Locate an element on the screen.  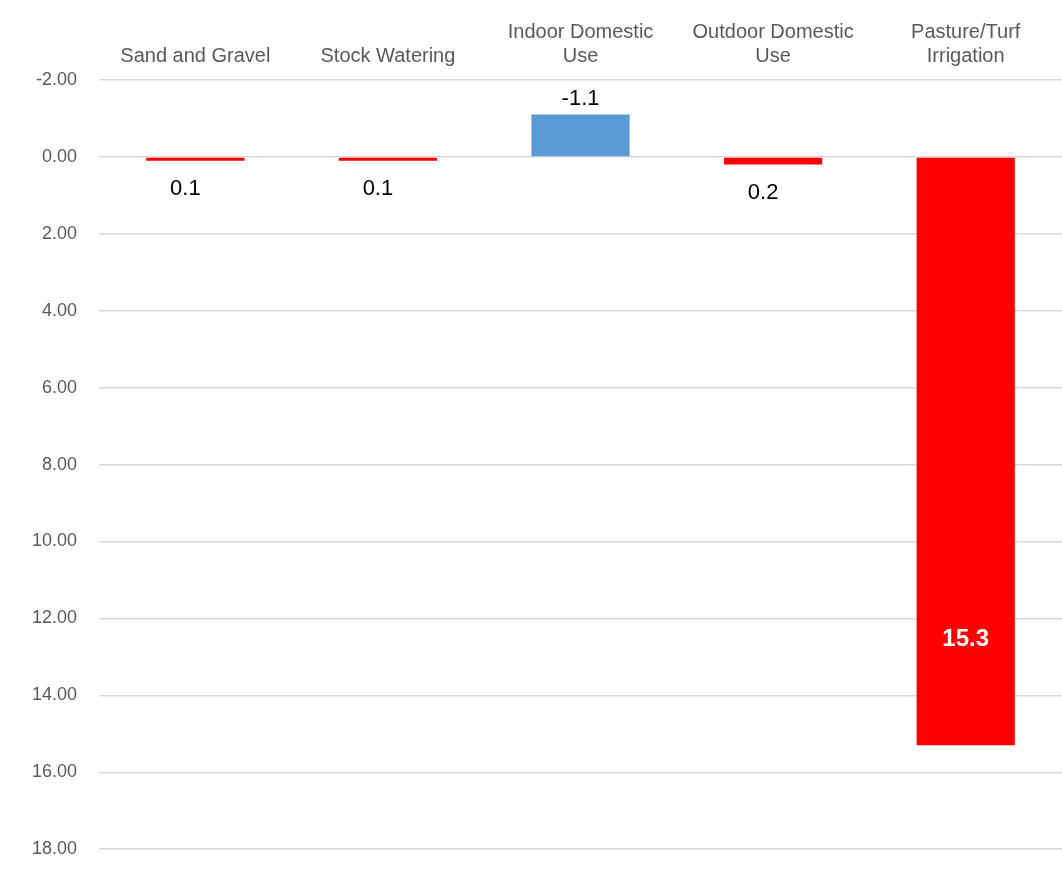
y-tick-label: -2.00 is located at coordinates (57, 78).